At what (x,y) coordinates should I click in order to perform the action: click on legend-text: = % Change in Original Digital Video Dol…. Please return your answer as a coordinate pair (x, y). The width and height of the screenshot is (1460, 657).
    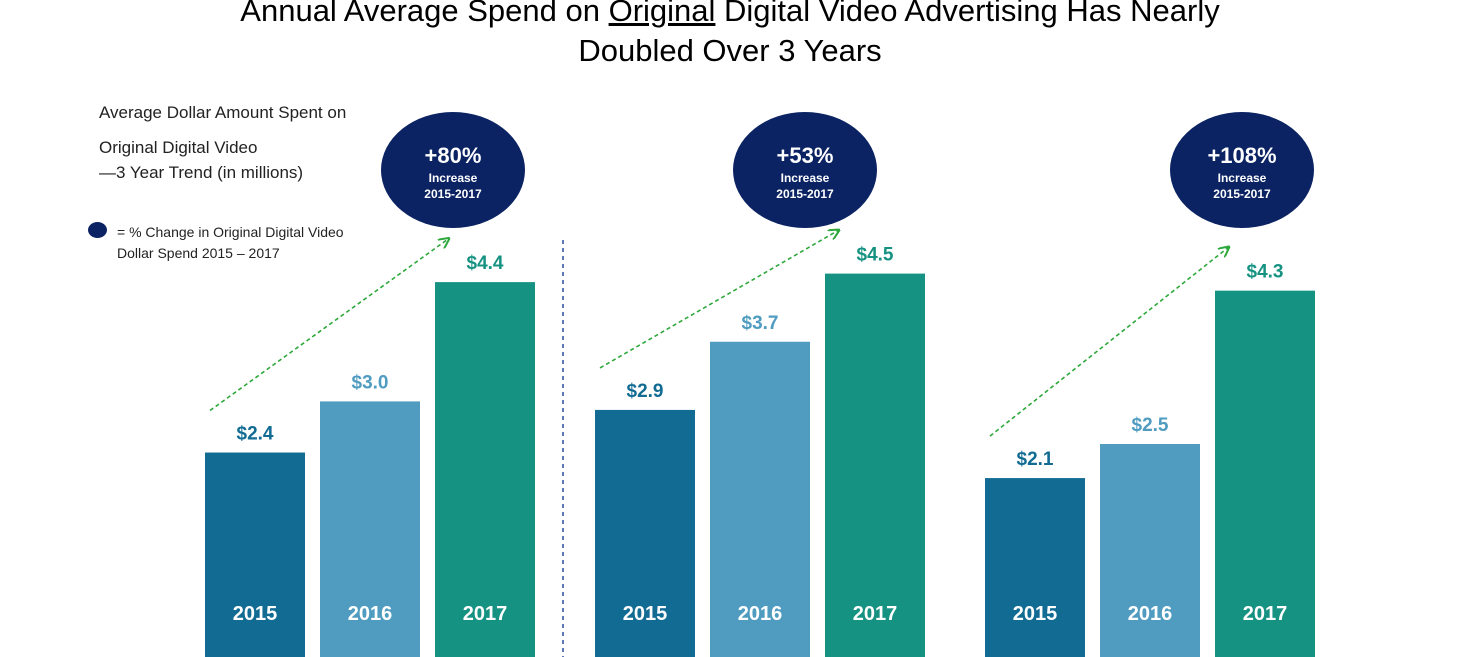
    Looking at the image, I should click on (230, 242).